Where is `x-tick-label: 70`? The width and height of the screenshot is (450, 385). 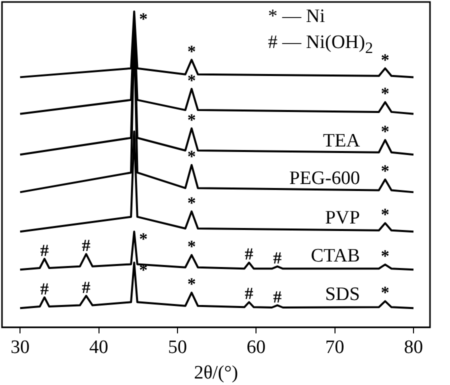
x-tick-label: 70 is located at coordinates (334, 347).